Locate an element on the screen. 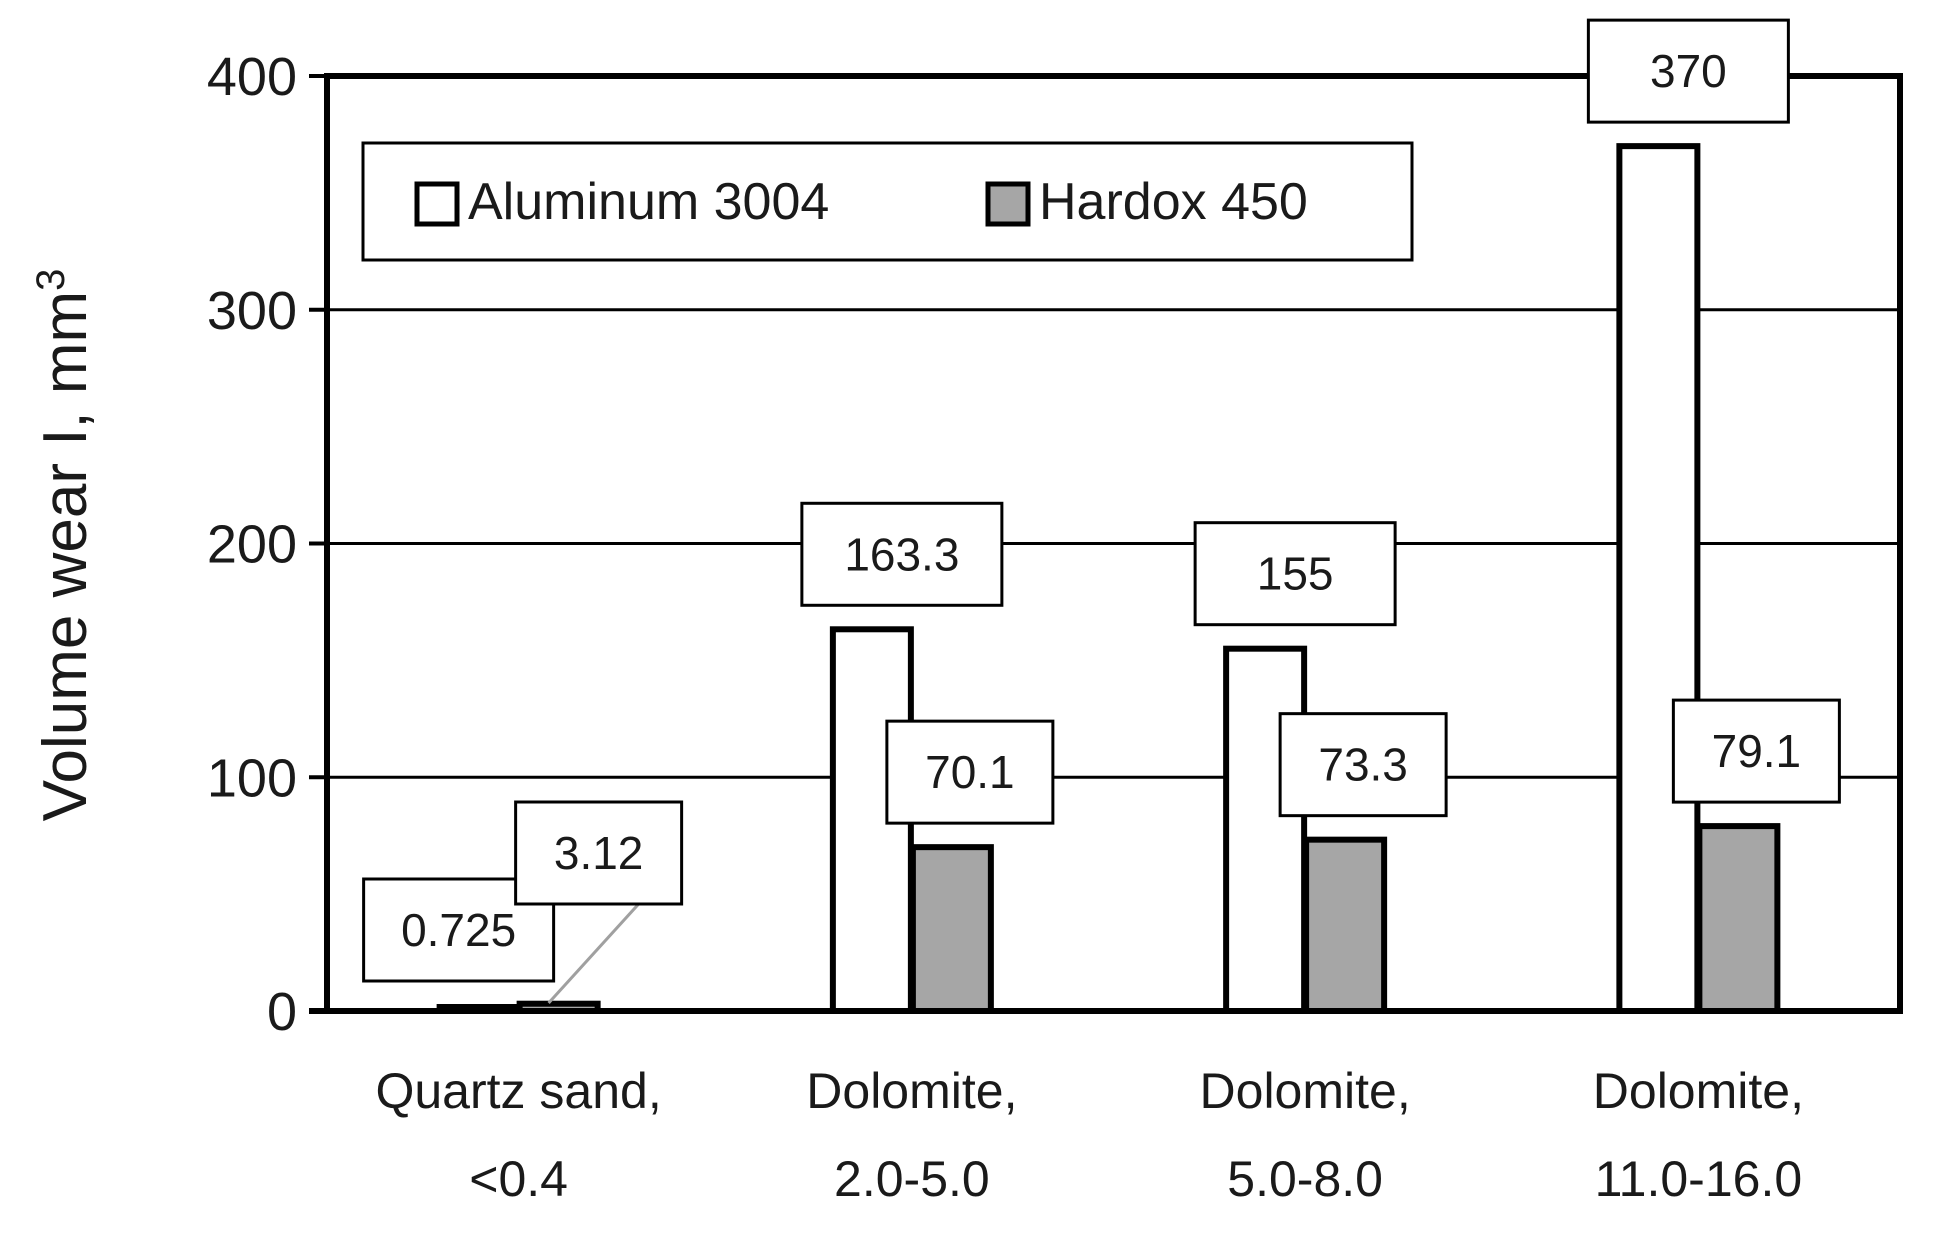 This screenshot has width=1935, height=1240. legend-swatch-aluminum is located at coordinates (437, 204).